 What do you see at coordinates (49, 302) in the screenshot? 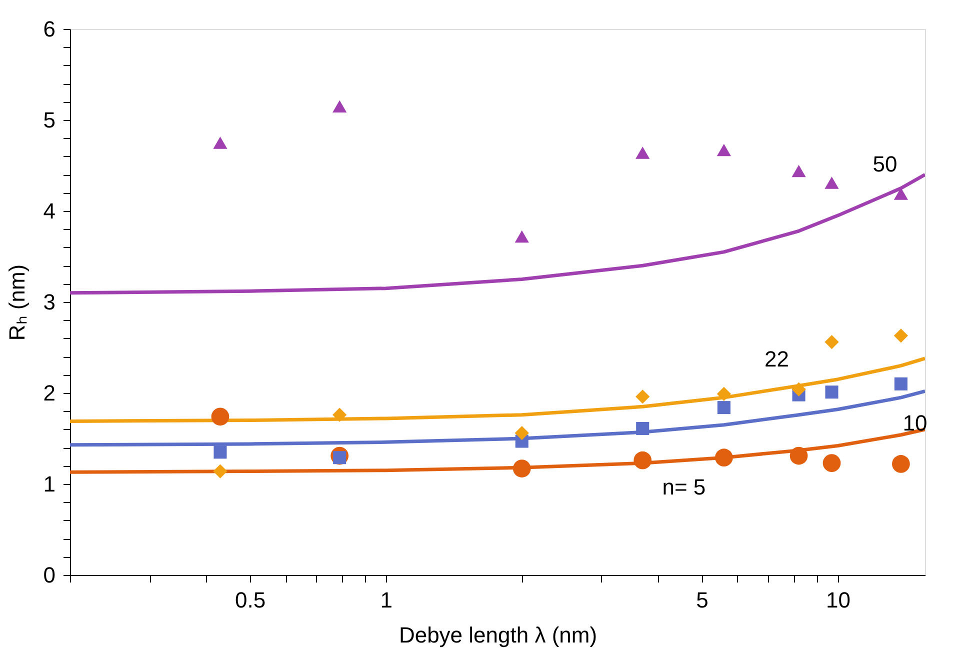
I see `y-tick-label: 3` at bounding box center [49, 302].